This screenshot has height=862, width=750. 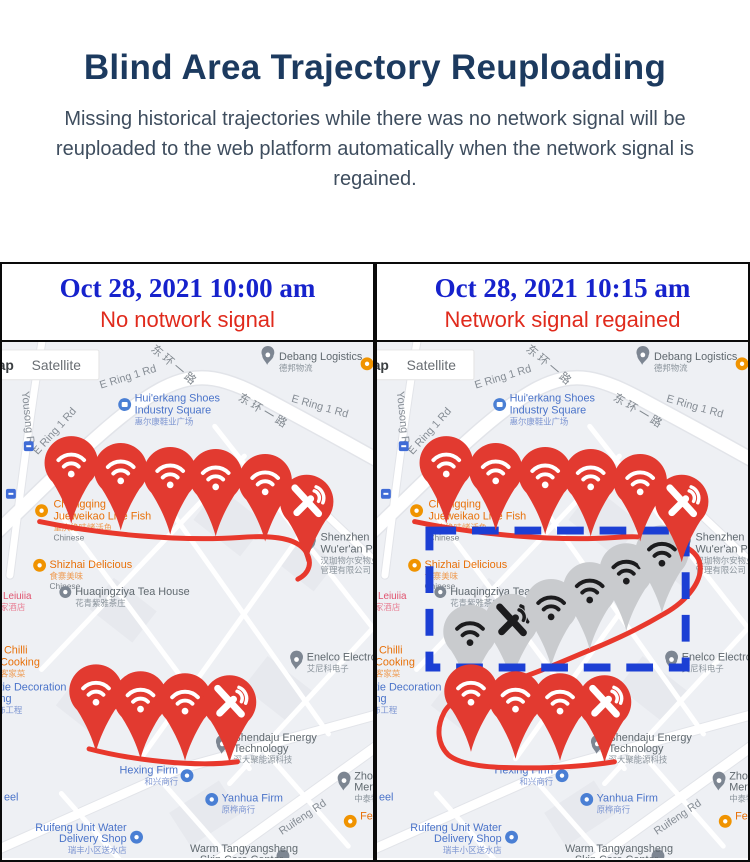 What do you see at coordinates (187, 288) in the screenshot?
I see `timestamp: Oct 28, 2021 10:00 am` at bounding box center [187, 288].